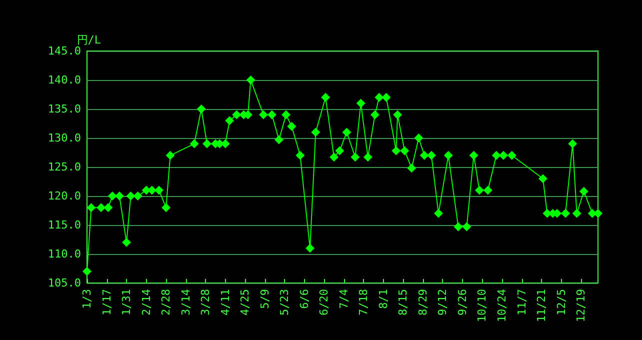 The width and height of the screenshot is (642, 340). I want to click on x-tick-label: 1/3, so click(87, 299).